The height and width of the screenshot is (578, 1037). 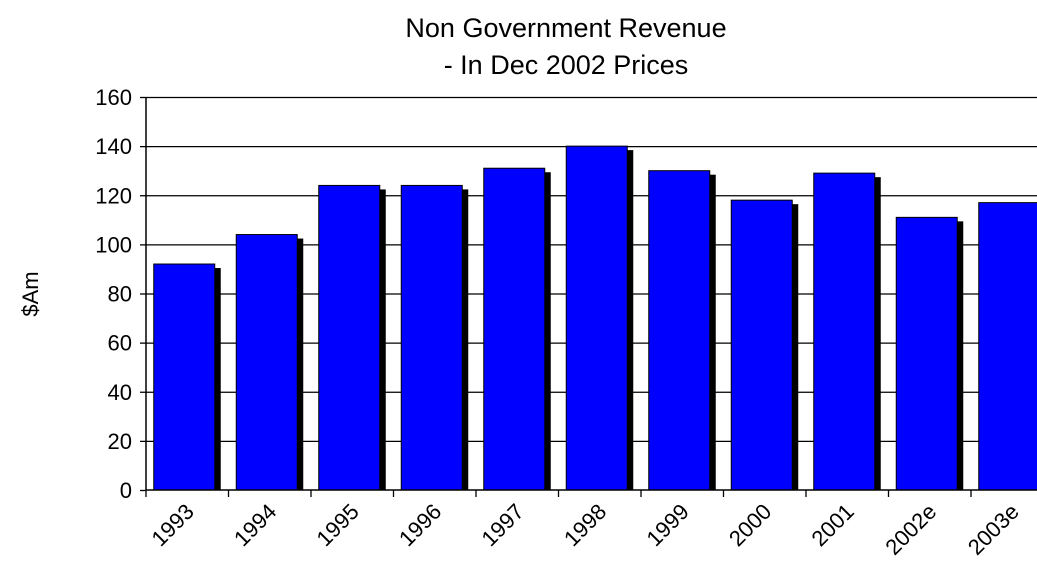 What do you see at coordinates (113, 195) in the screenshot?
I see `y-tick-label: 120` at bounding box center [113, 195].